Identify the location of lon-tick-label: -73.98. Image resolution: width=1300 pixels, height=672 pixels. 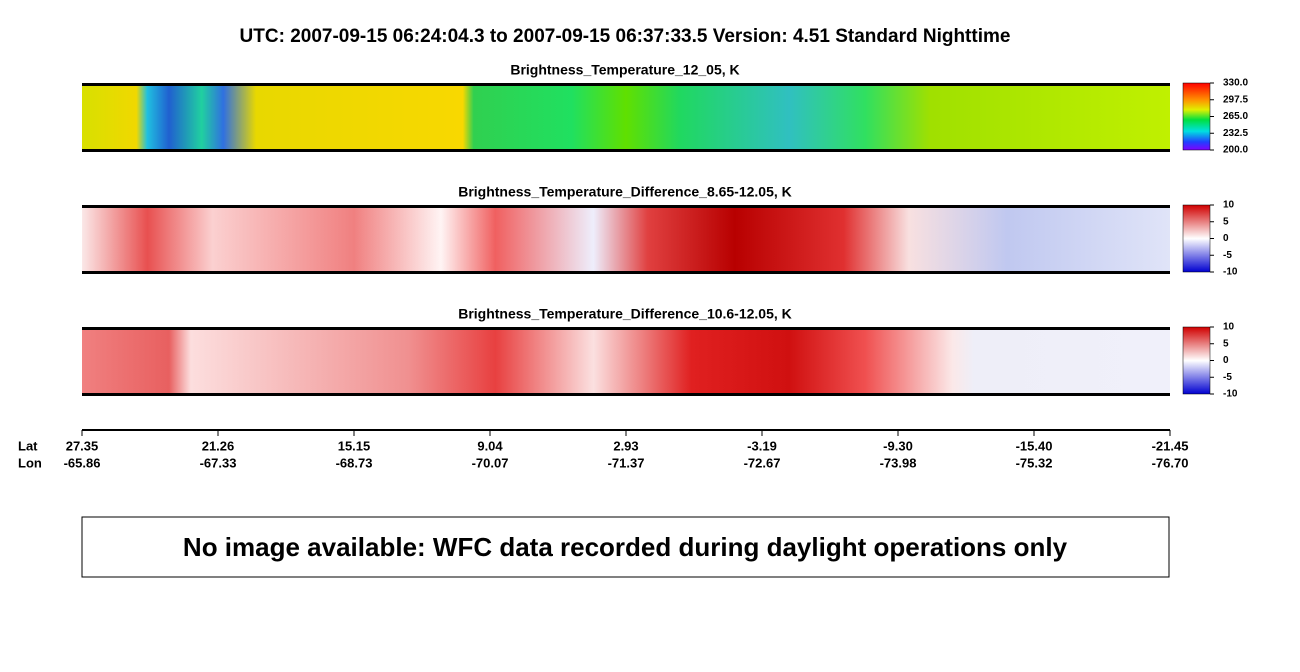
(898, 462).